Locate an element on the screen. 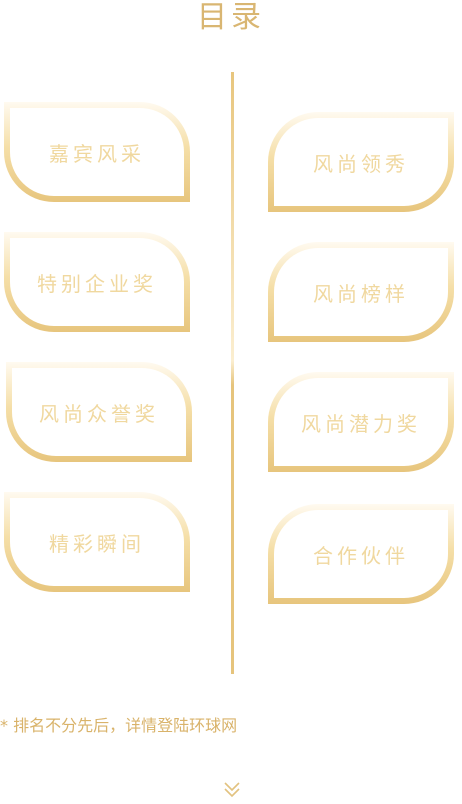 The image size is (462, 804). card-style-potential-award: 风尚潜力奖 is located at coordinates (361, 422).